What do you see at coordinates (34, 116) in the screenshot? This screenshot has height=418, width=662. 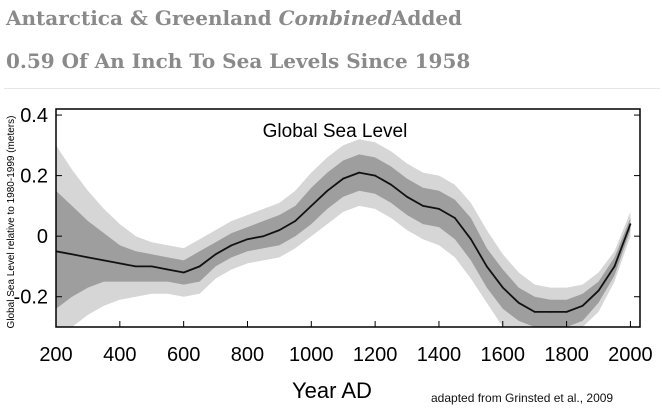 I see `y-tick-label: 0.4` at bounding box center [34, 116].